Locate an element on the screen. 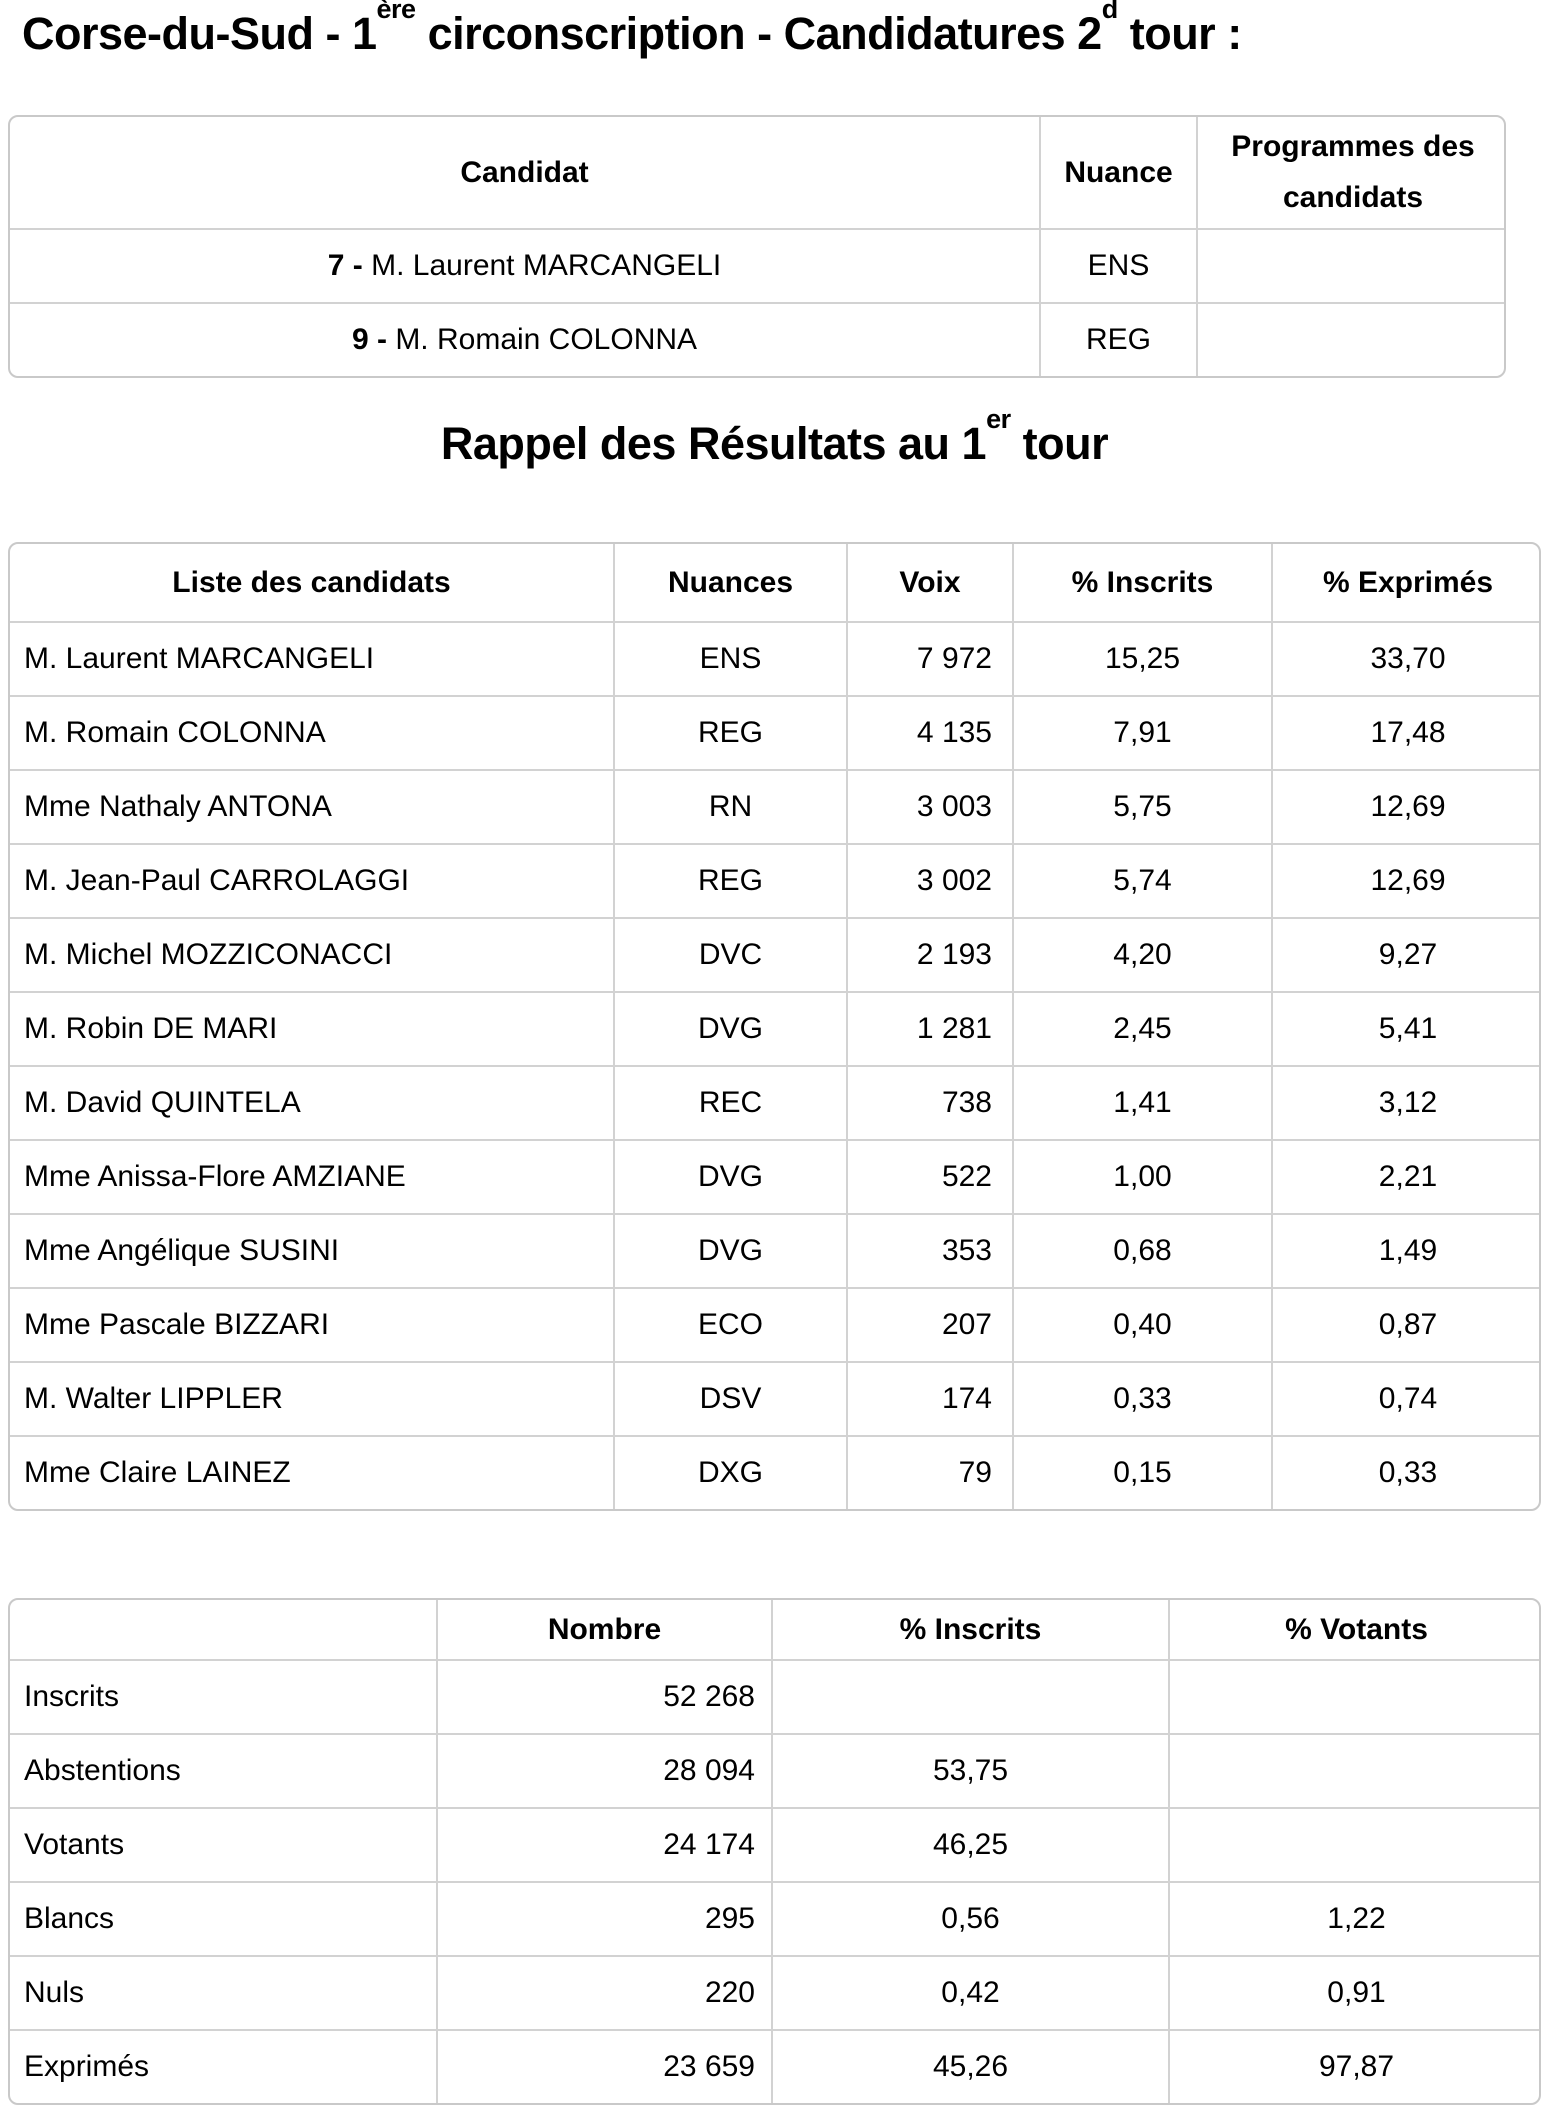 The height and width of the screenshot is (2123, 1549). column-header-pct-votants: % Votants is located at coordinates (1353, 1629).